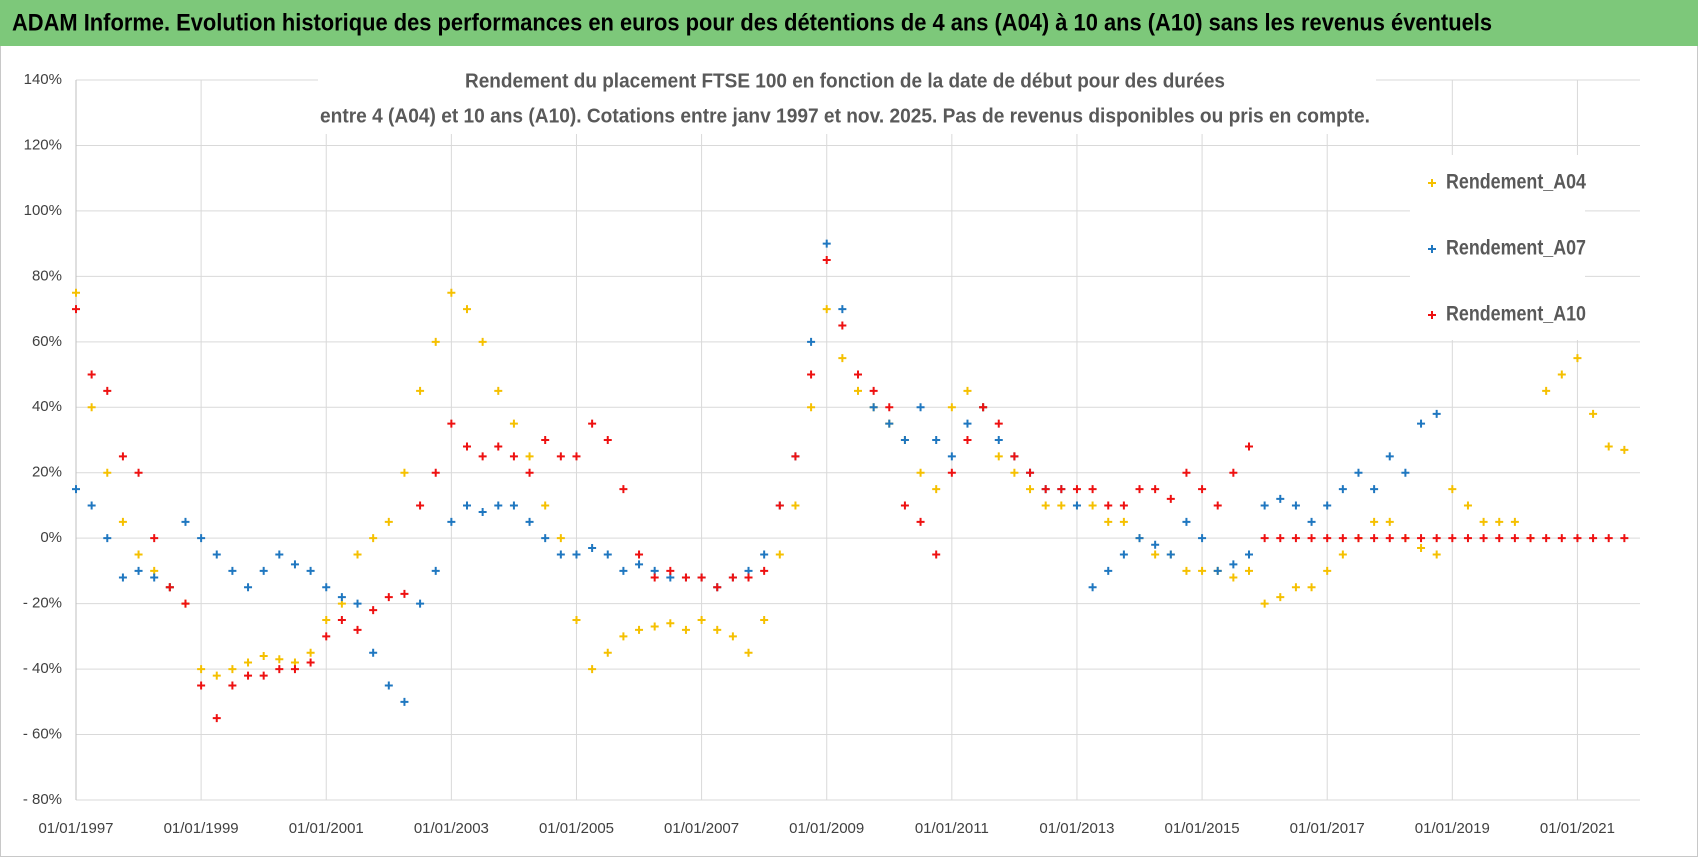  Describe the element at coordinates (826, 828) in the screenshot. I see `x-tick-label: 01/01/2009` at that location.